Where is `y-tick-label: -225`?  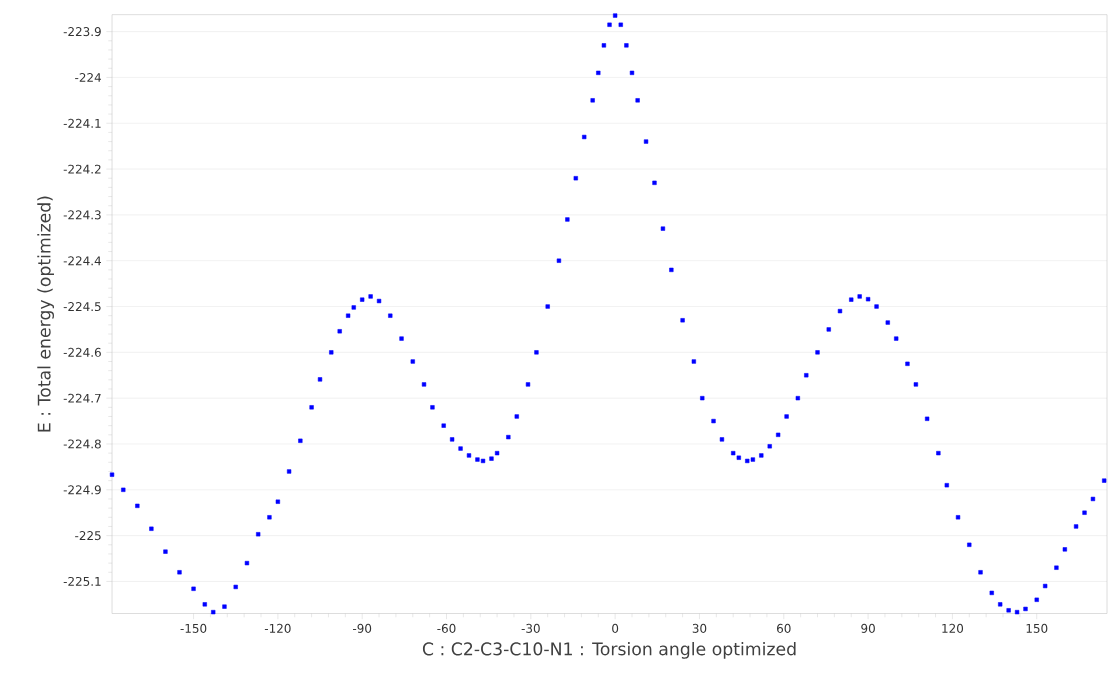
y-tick-label: -225 is located at coordinates (88, 536).